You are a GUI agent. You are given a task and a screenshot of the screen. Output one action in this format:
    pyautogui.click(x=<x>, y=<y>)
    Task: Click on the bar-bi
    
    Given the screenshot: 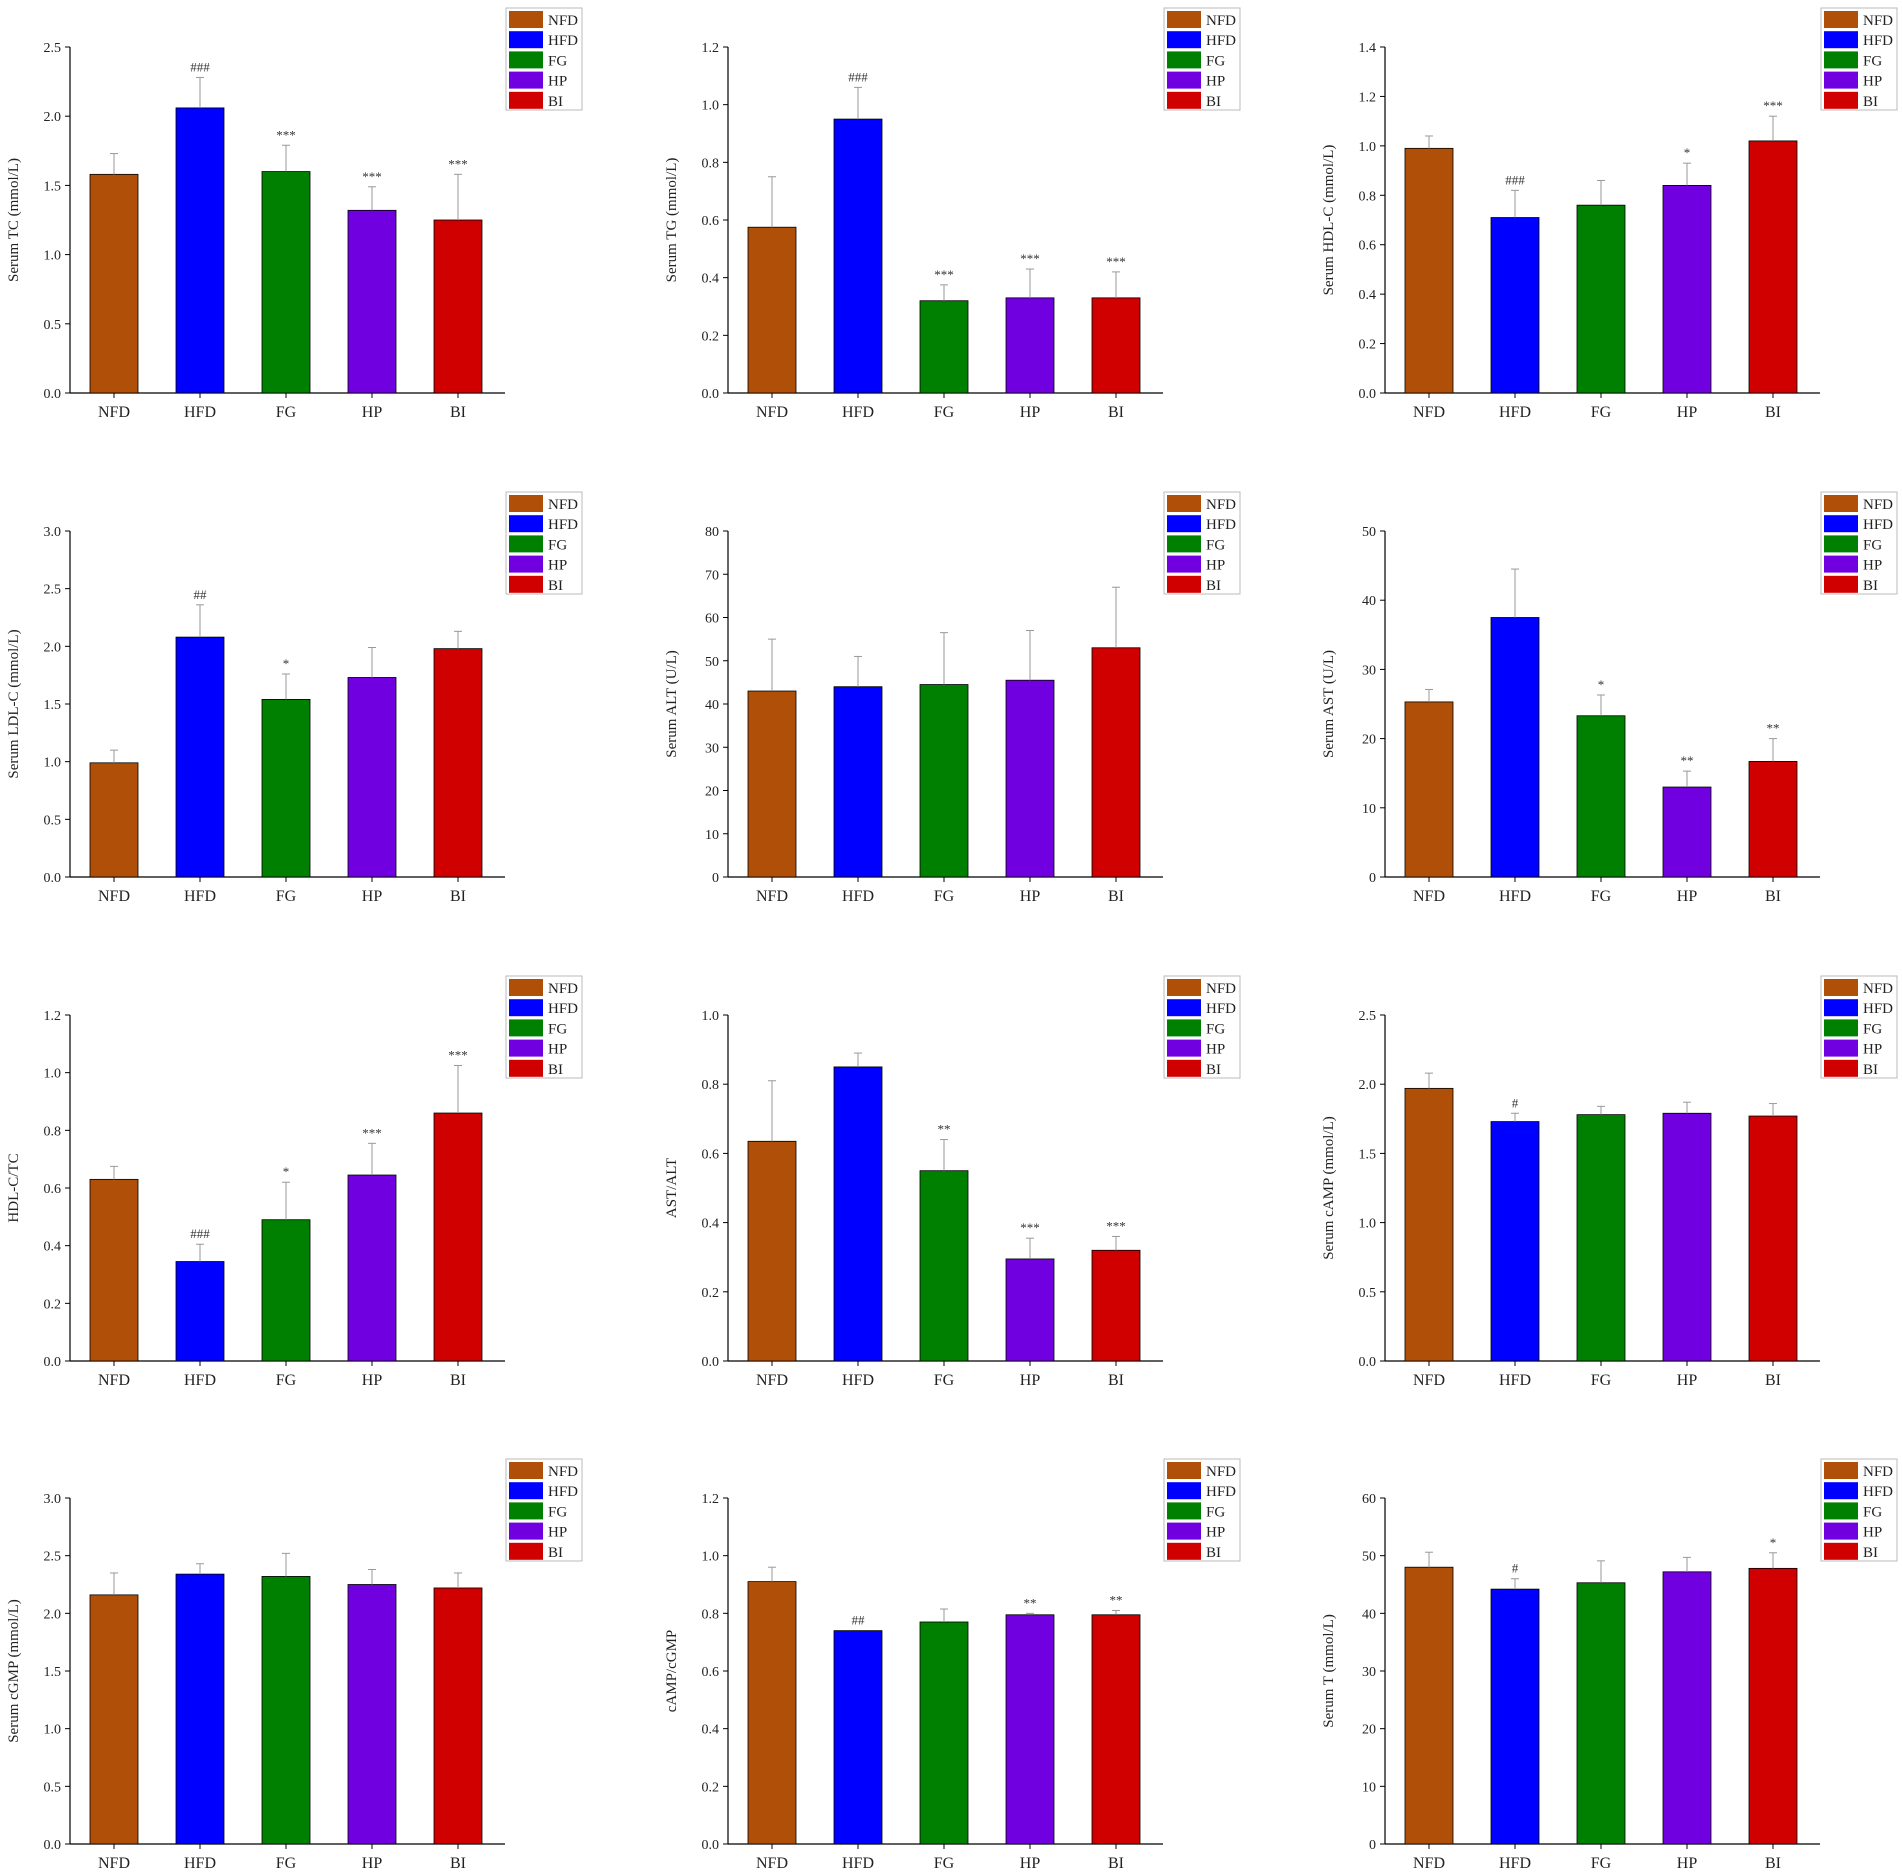 What is the action you would take?
    pyautogui.click(x=458, y=1237)
    